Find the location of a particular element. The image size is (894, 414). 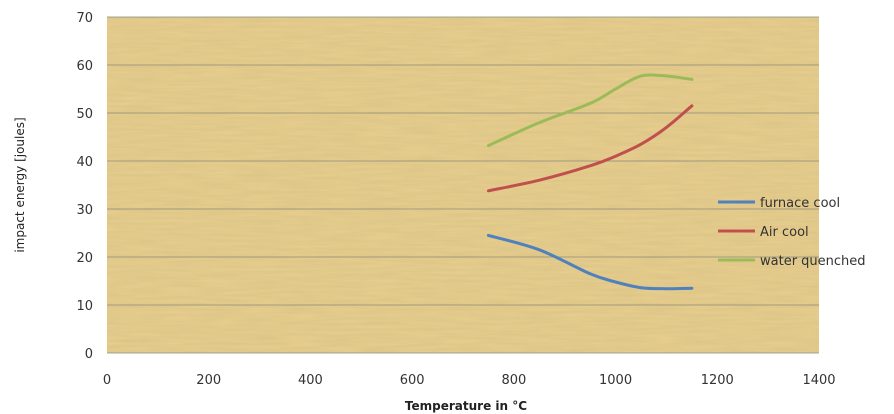

y-tick-label: 30 is located at coordinates (84, 210).